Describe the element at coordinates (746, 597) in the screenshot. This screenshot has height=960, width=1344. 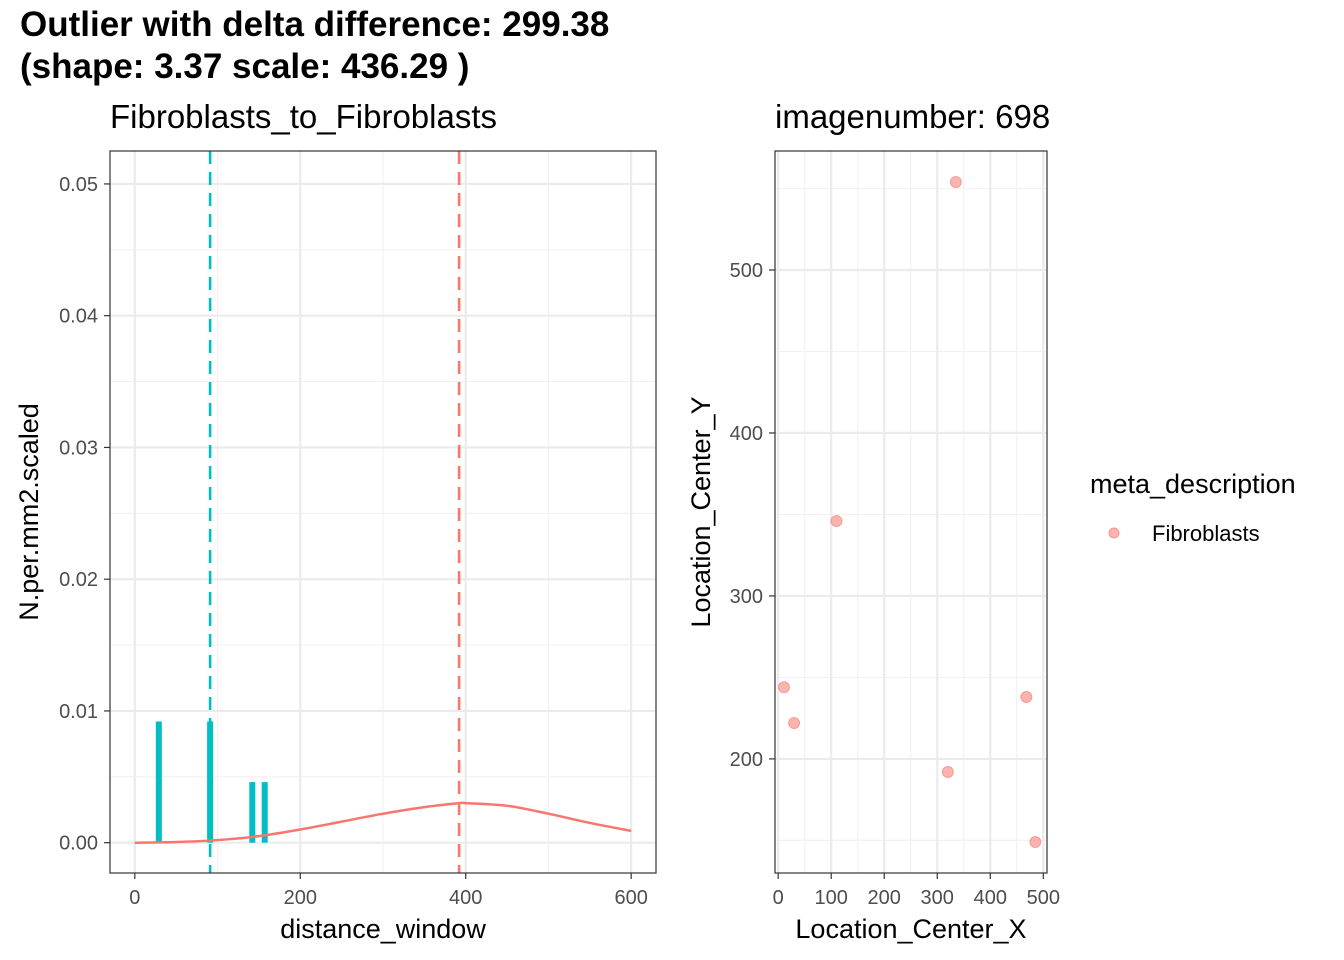
I see `right-y-tick-label: 300` at that location.